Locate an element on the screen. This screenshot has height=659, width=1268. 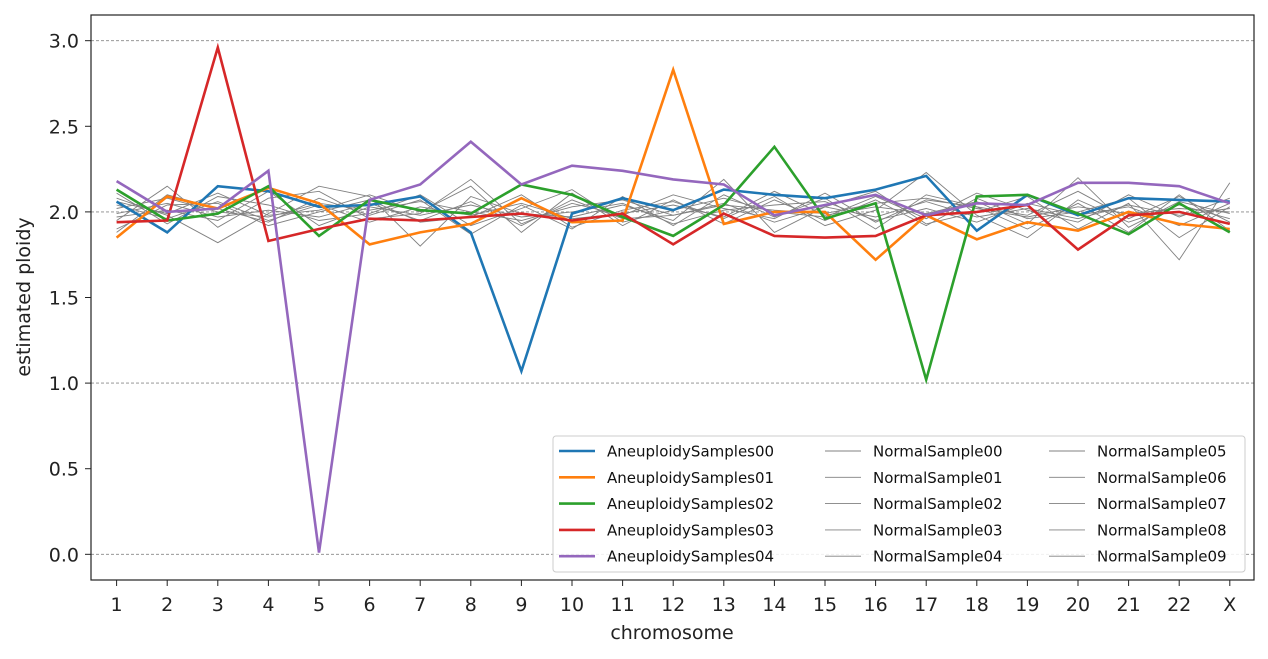
x-tick-label: 15 is located at coordinates (825, 605).